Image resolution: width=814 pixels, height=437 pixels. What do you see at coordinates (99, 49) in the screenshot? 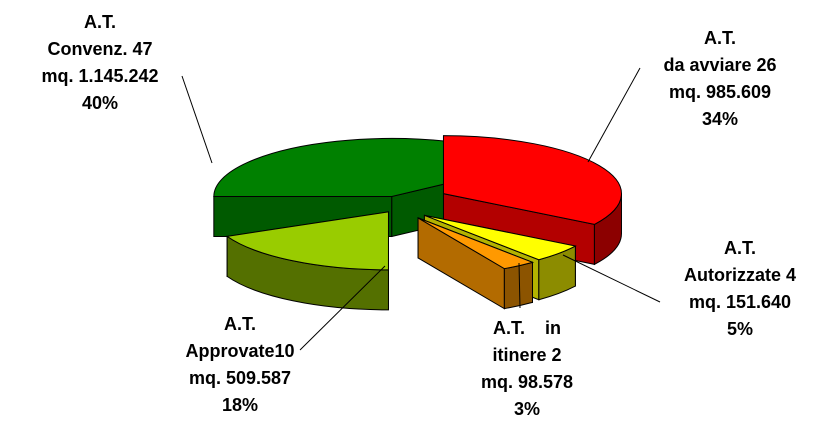
I see `slice-label-line: Convenz. 47` at bounding box center [99, 49].